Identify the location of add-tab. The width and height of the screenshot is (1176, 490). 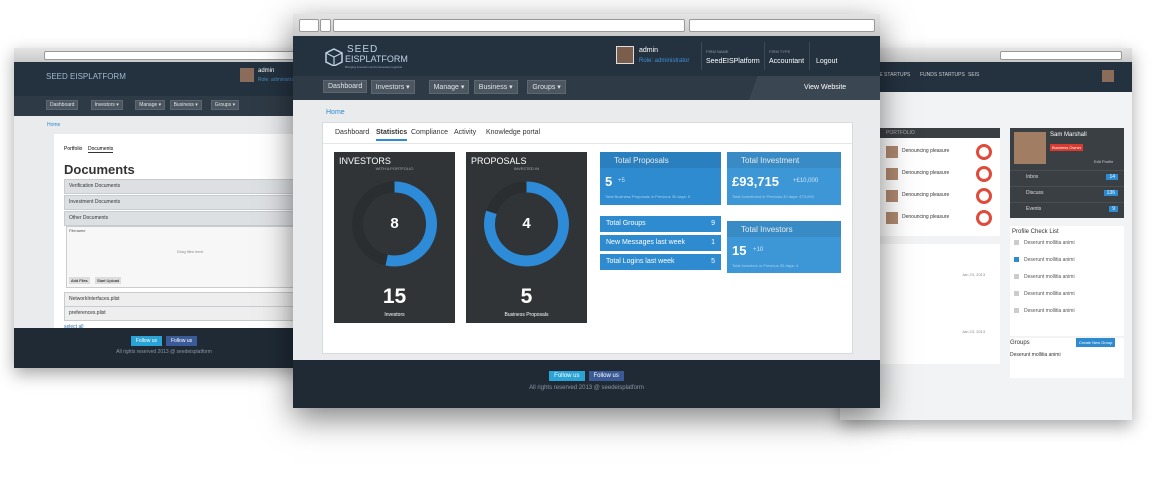
(325, 25).